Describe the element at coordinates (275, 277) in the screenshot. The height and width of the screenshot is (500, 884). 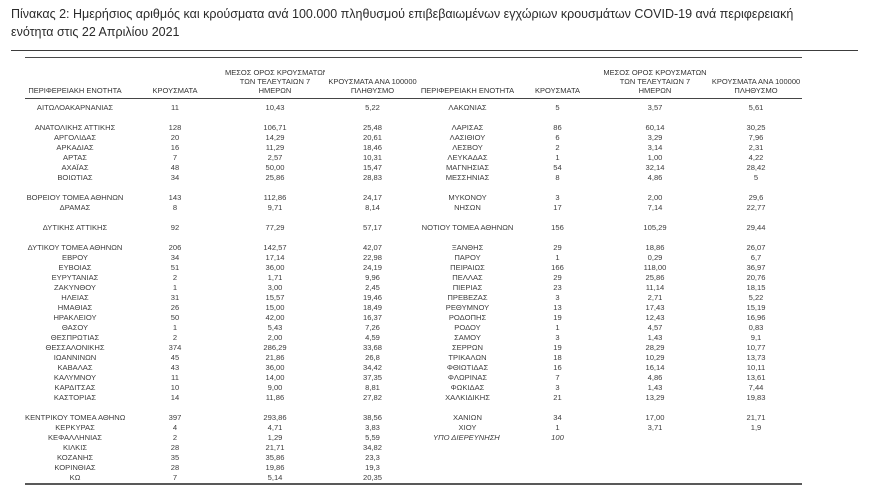
I see `avg7-cell: 1,71` at that location.